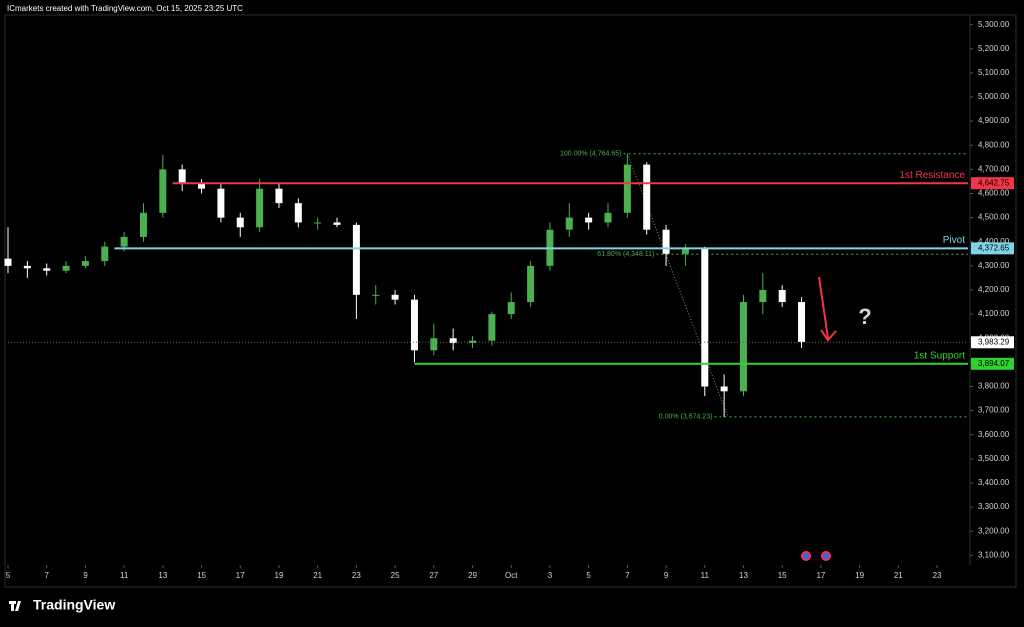 The width and height of the screenshot is (1024, 627). What do you see at coordinates (994, 72) in the screenshot?
I see `y-tick-label: 5,100.00` at bounding box center [994, 72].